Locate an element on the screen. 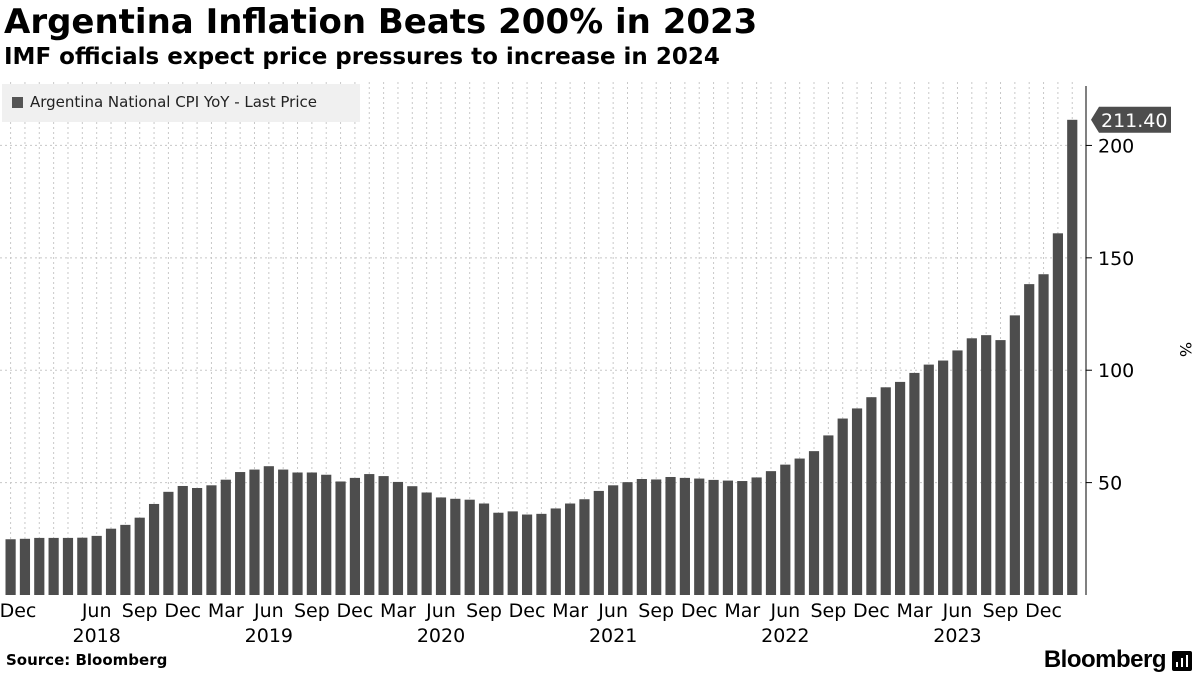  bloomberg-chart-icon is located at coordinates (1182, 661).